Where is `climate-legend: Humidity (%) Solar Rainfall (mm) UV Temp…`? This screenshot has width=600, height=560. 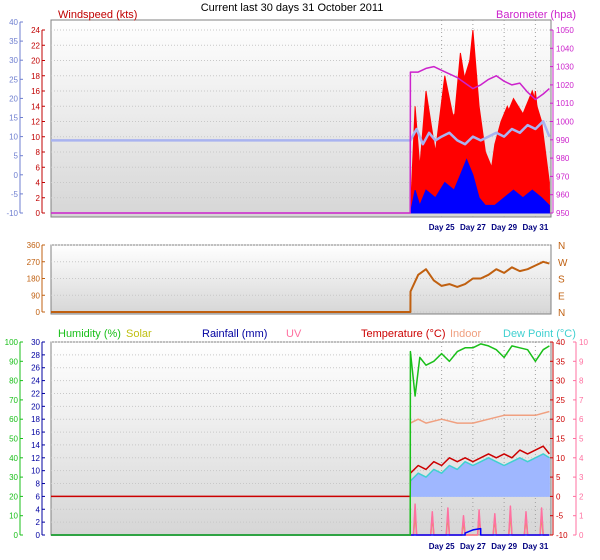
climate-legend: Humidity (%) Solar Rainfall (mm) UV Temp… is located at coordinates (317, 334).